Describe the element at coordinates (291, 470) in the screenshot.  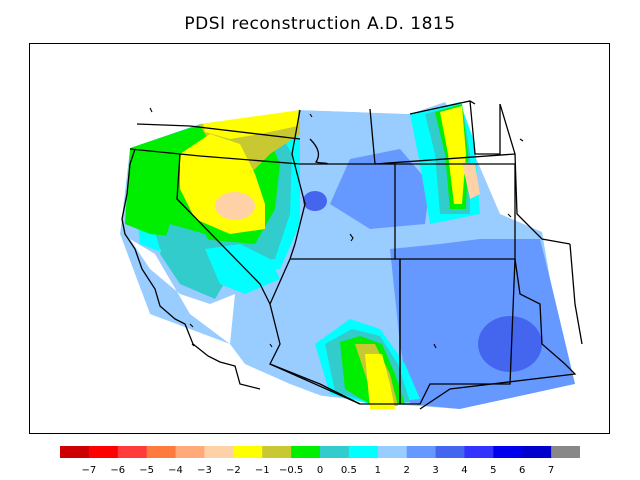
I see `legend-tick-label: −0.5` at that location.